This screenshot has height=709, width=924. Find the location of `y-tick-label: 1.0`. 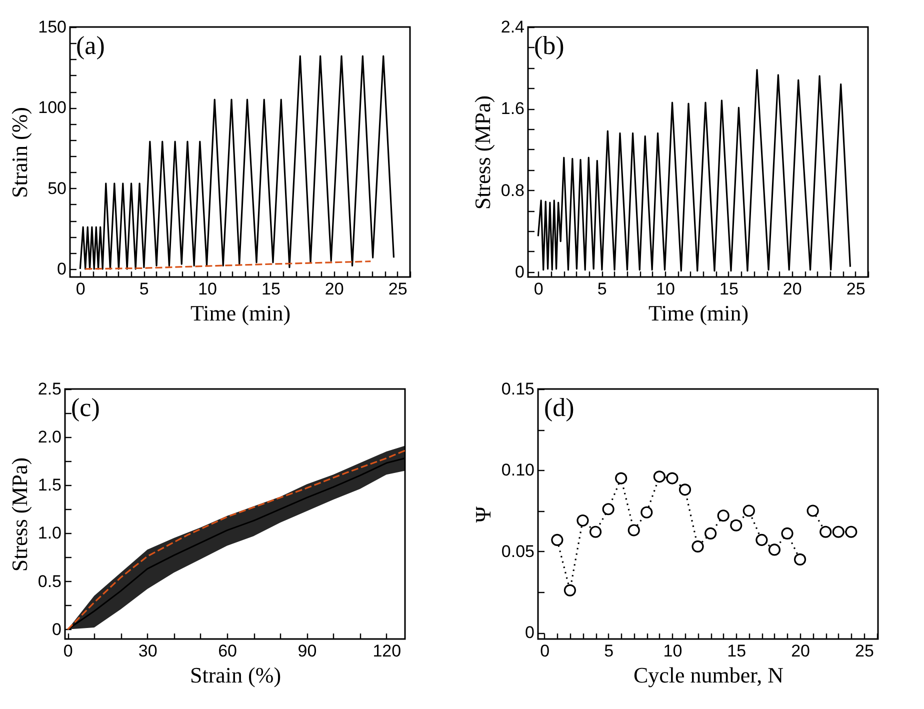

y-tick-label: 1.0 is located at coordinates (50, 533).